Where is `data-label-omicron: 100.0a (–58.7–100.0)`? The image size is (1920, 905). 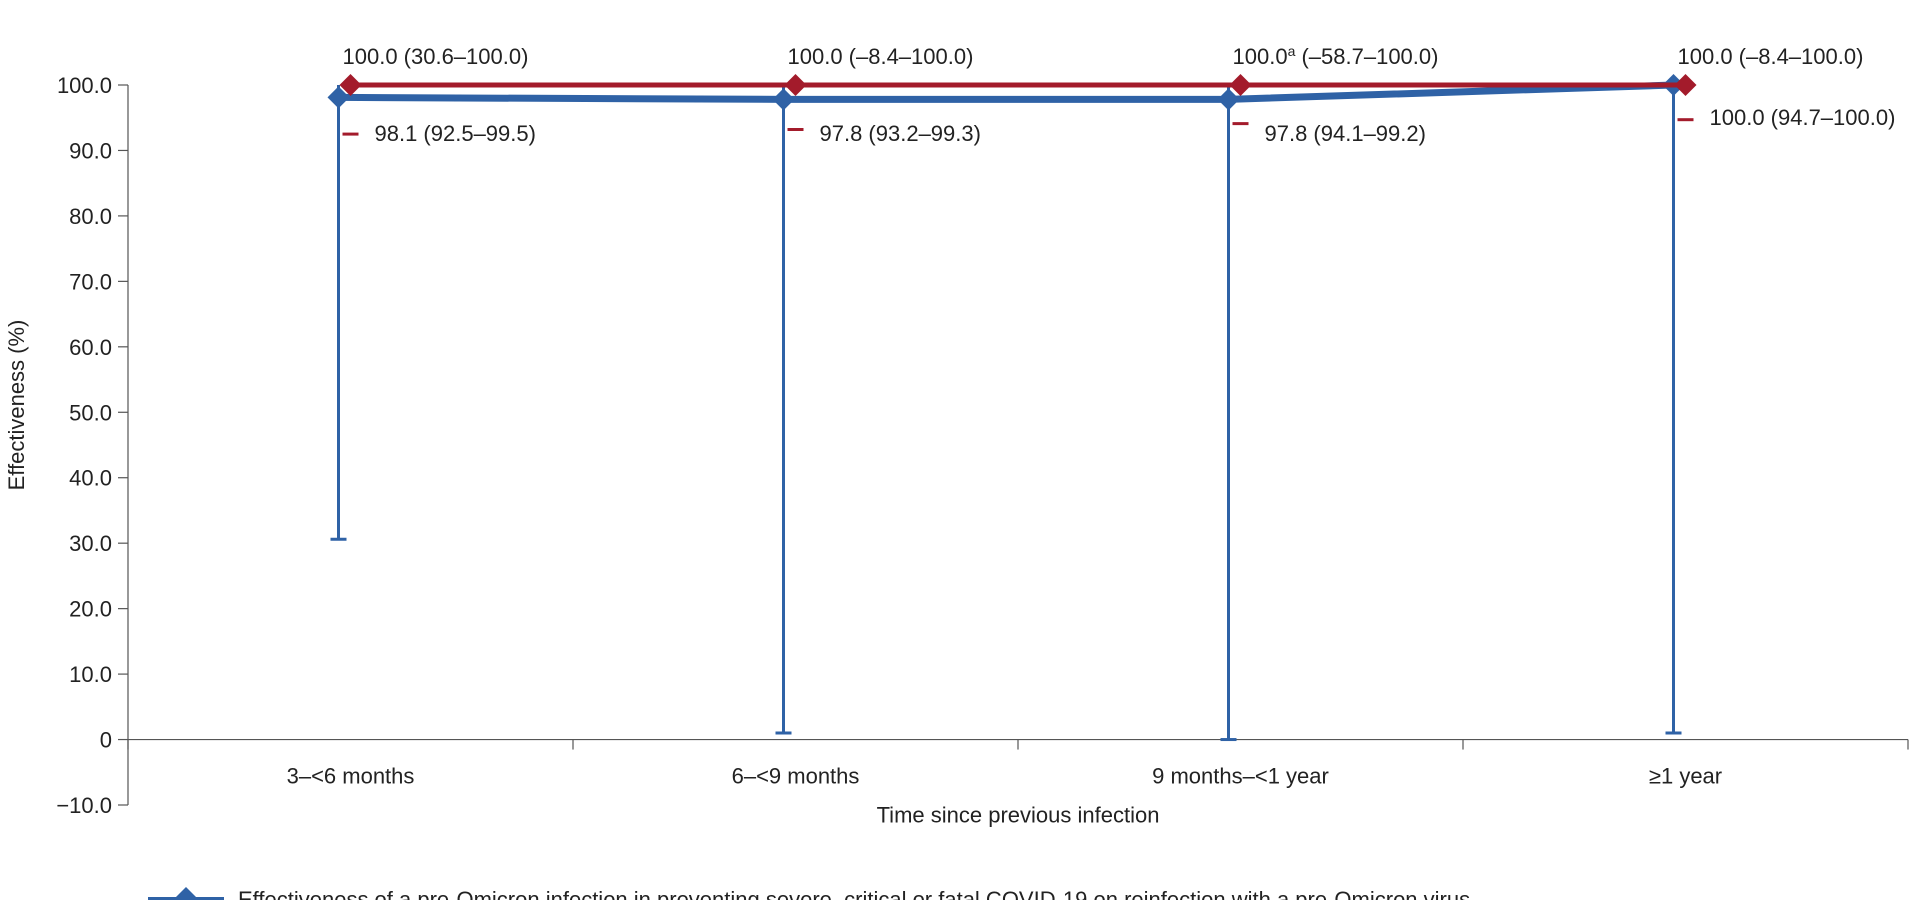 data-label-omicron: 100.0a (–58.7–100.0) is located at coordinates (1336, 56).